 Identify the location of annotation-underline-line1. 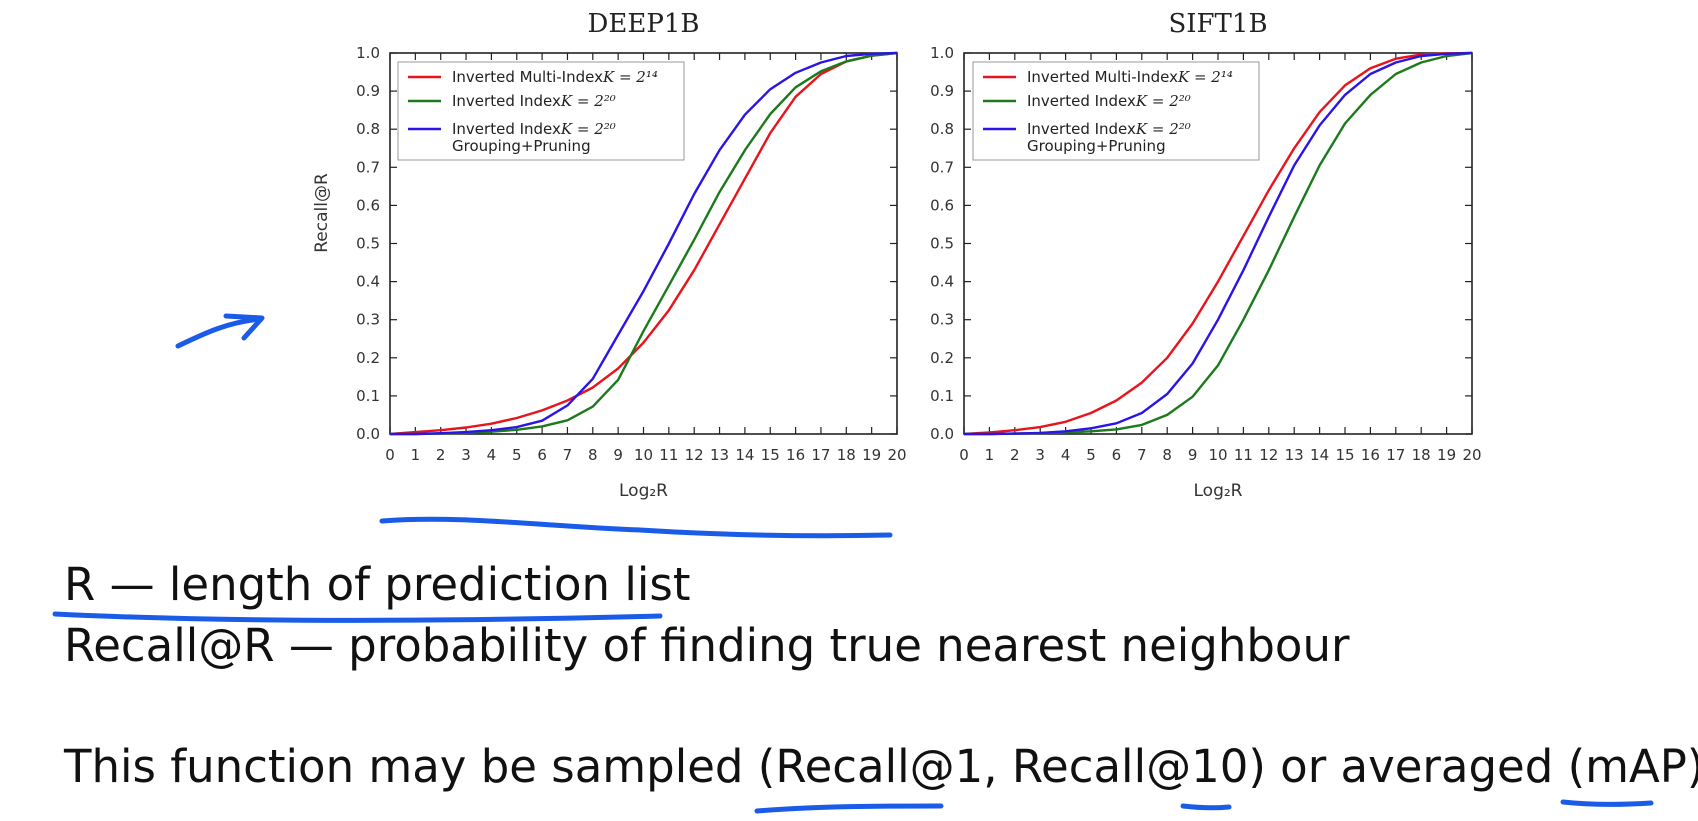
(357, 617).